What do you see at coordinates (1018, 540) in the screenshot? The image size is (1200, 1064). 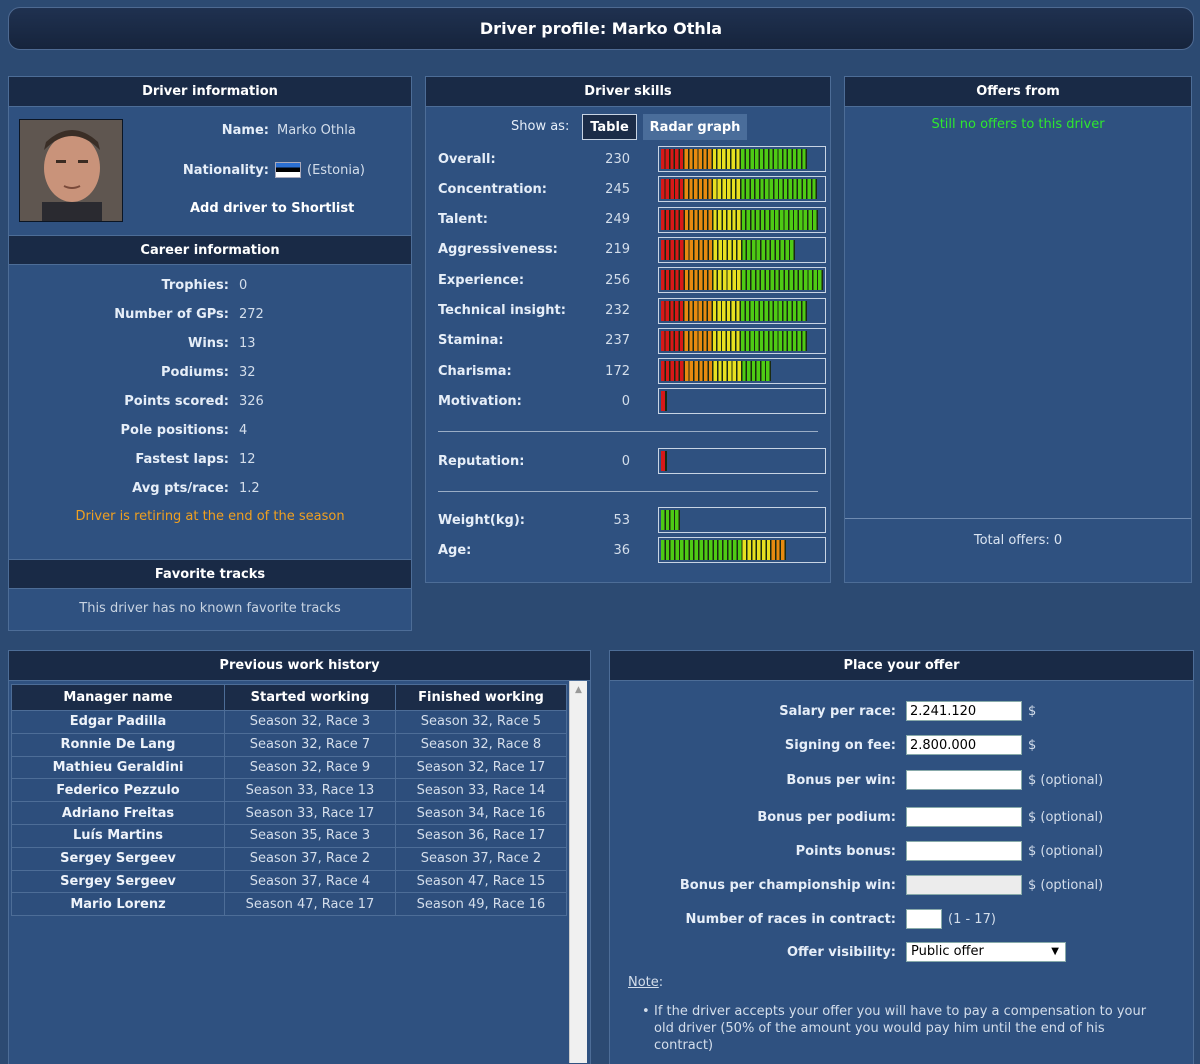 I see `total-offers-text: Total offers: 0` at bounding box center [1018, 540].